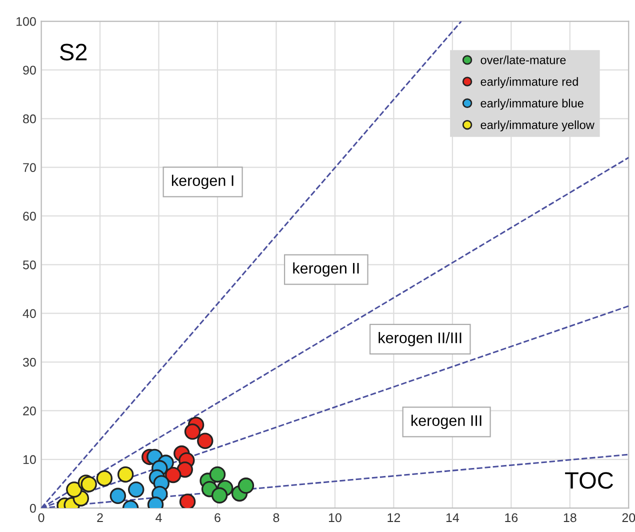 The image size is (635, 532). What do you see at coordinates (29, 70) in the screenshot?
I see `y-tick-label: 90` at bounding box center [29, 70].